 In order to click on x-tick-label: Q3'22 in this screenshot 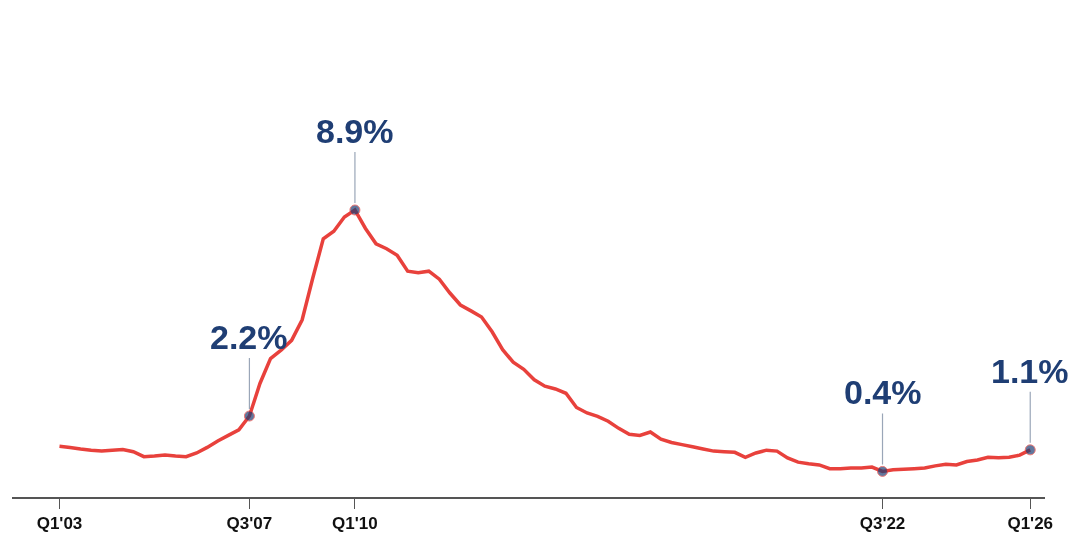, I will do `click(882, 524)`.